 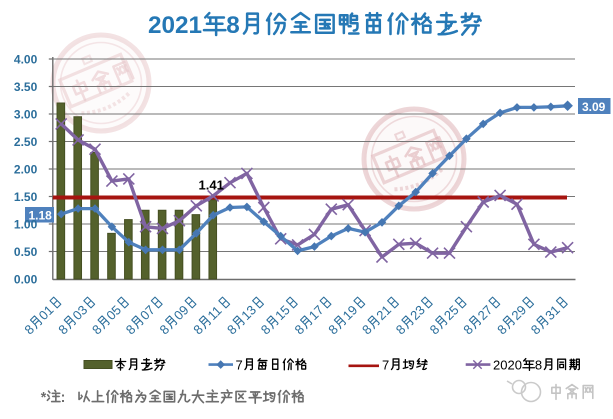 I want to click on svg-text: 2020, so click(x=507, y=364).